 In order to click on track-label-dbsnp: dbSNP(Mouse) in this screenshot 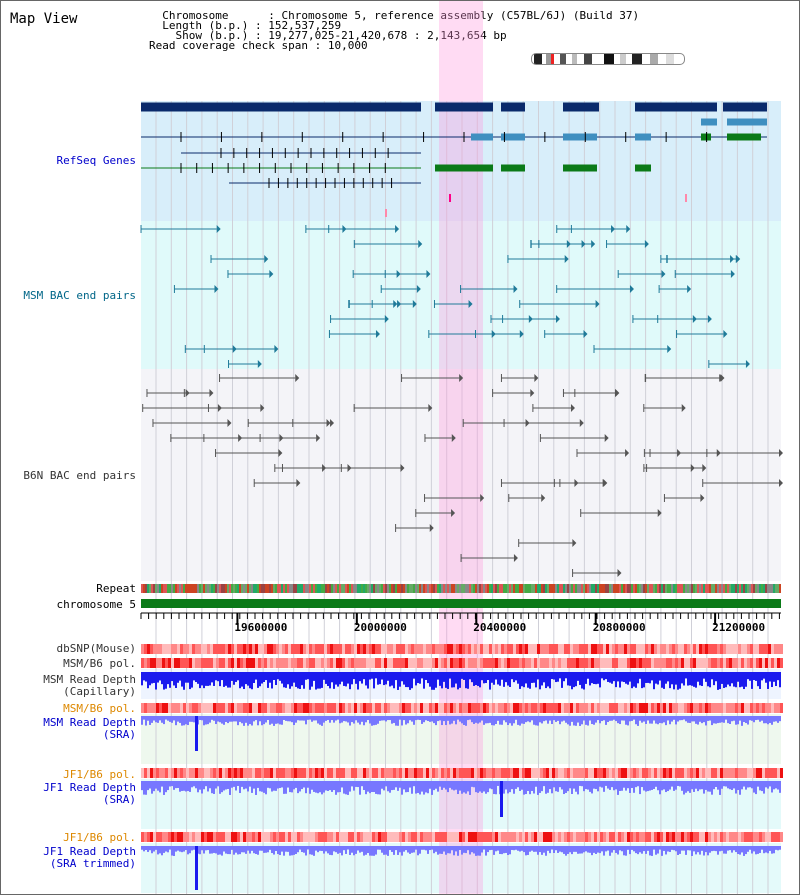, I will do `click(96, 648)`.